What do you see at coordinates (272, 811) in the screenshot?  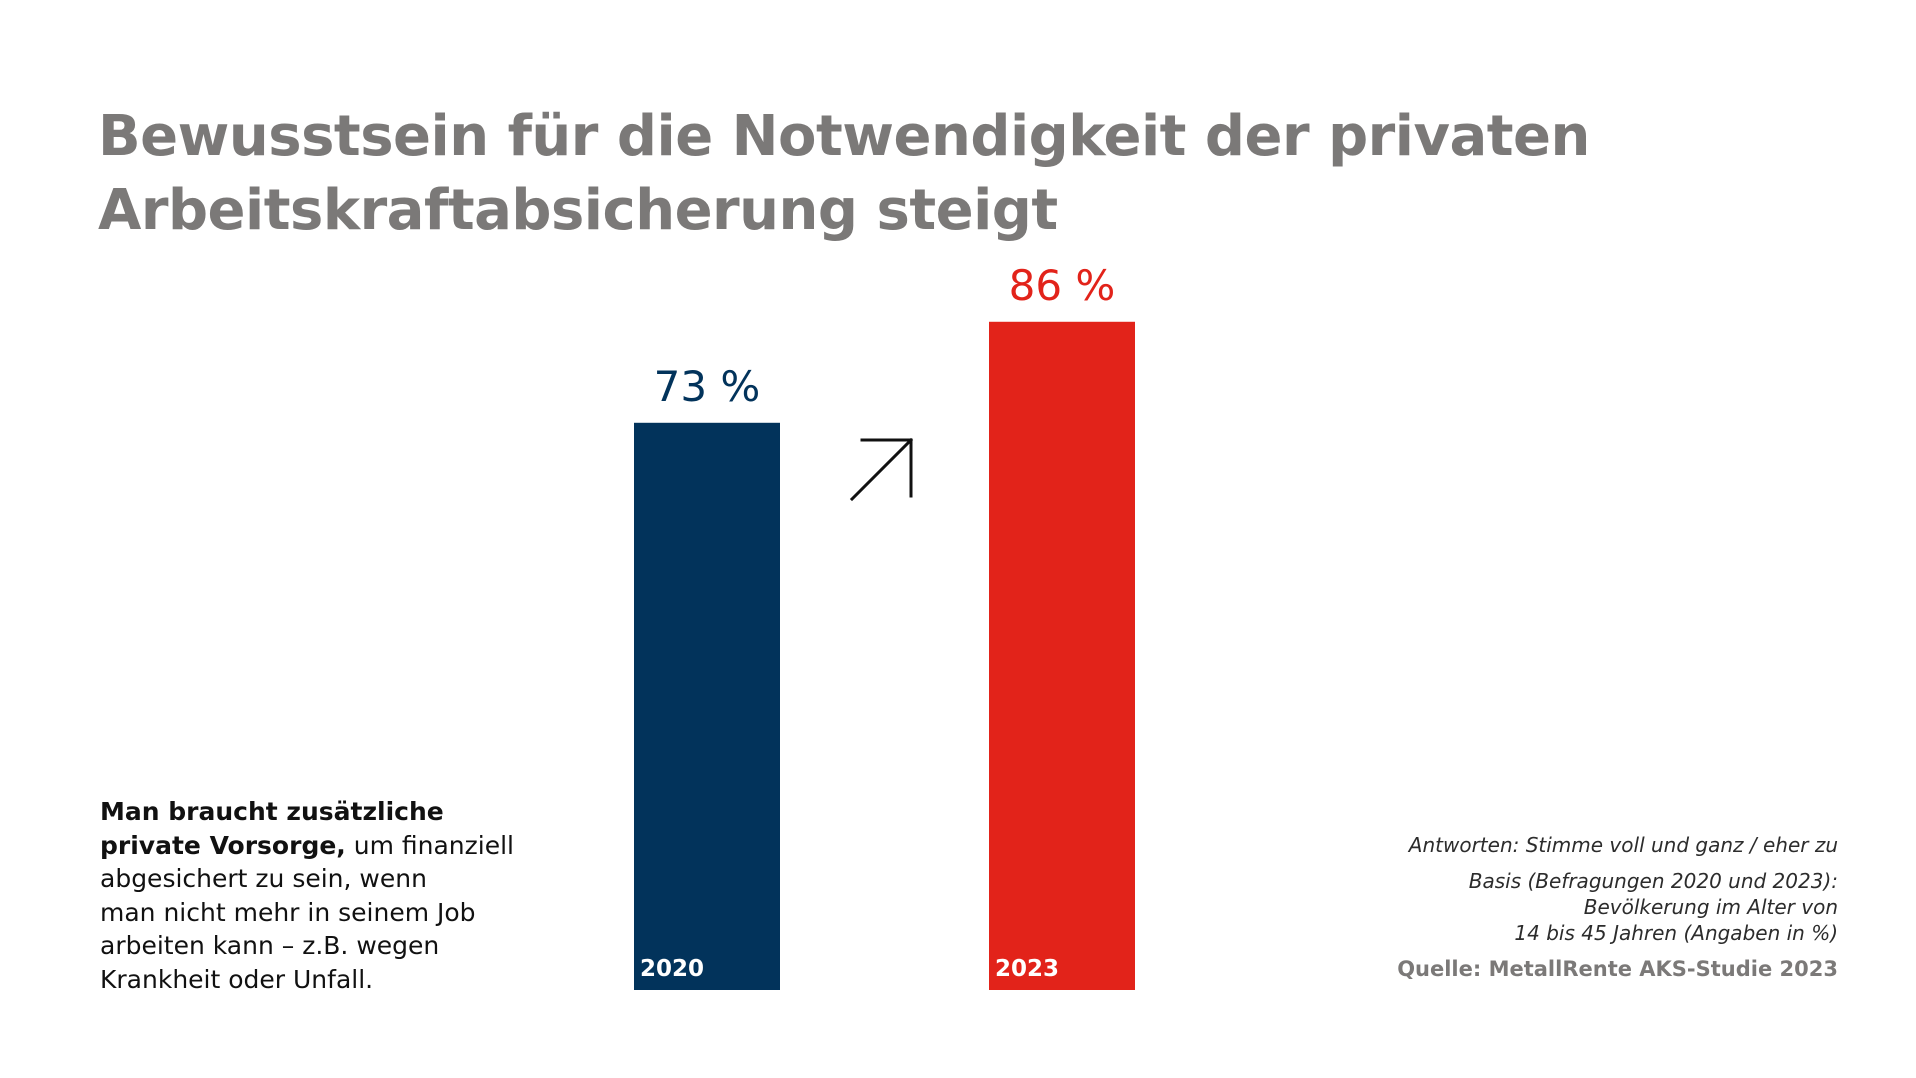 I see `statement-bold-line-1: Man braucht zusätzliche` at bounding box center [272, 811].